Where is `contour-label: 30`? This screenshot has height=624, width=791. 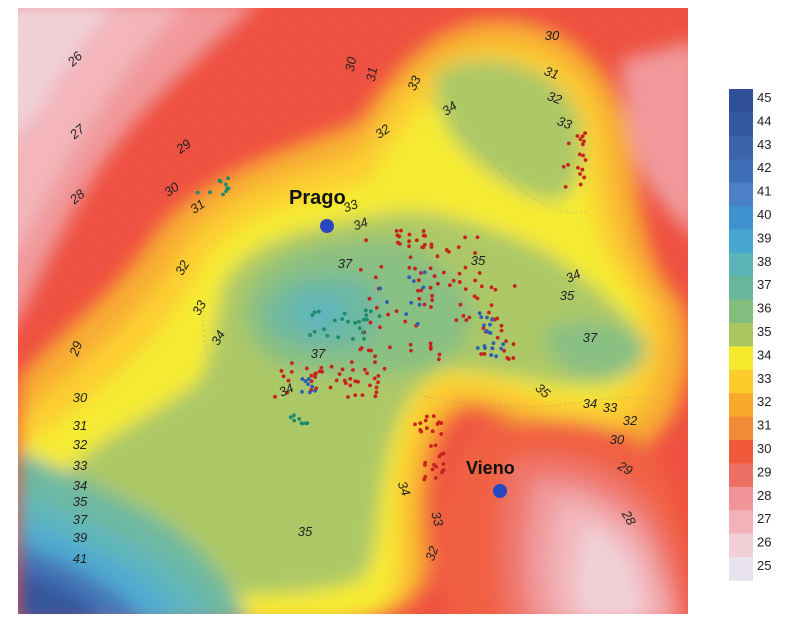
contour-label: 30 is located at coordinates (350, 64).